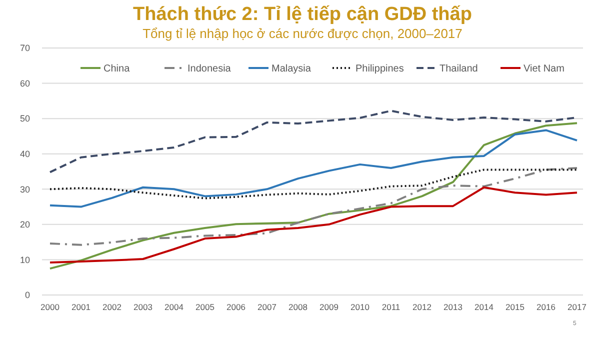 The image size is (605, 339). I want to click on line-series, so click(313, 184).